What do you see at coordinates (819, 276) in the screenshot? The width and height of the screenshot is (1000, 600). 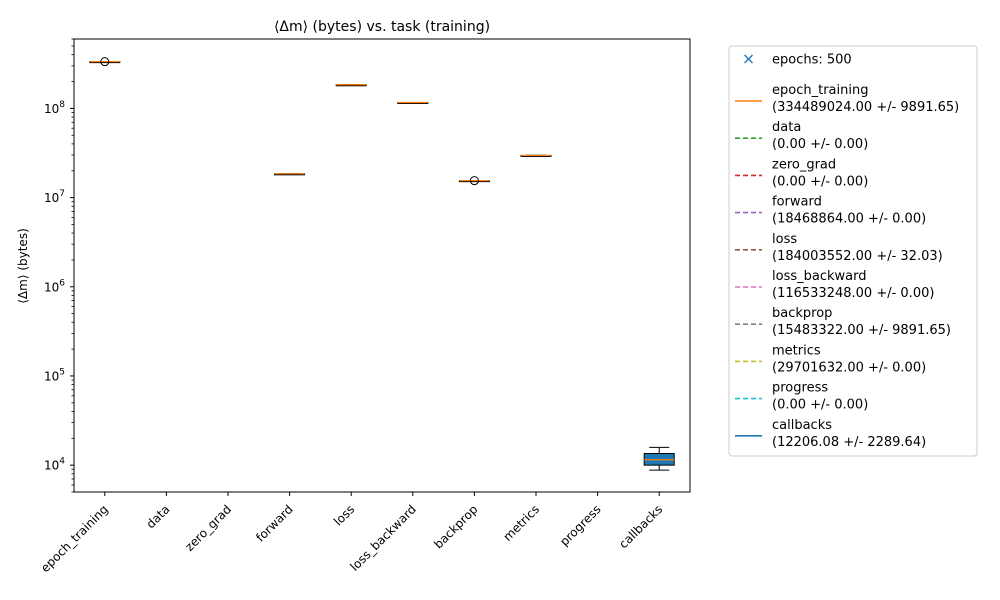 I see `legend-label: loss_backward` at bounding box center [819, 276].